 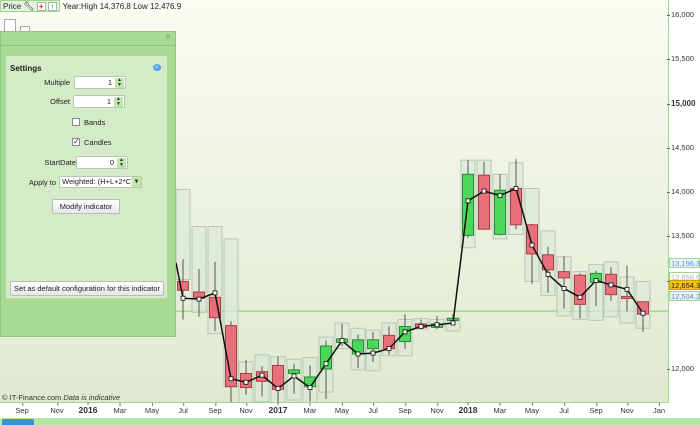 What do you see at coordinates (680, 59) in the screenshot?
I see `y-tick-label: 15,500` at bounding box center [680, 59].